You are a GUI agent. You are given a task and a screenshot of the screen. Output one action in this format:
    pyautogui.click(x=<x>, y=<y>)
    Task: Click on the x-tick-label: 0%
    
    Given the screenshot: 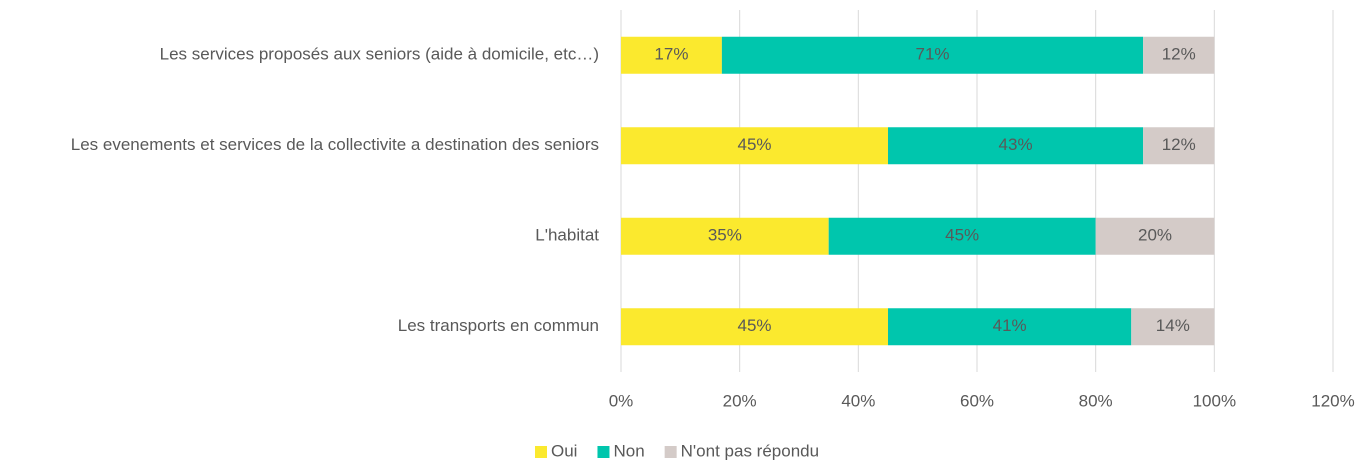 What is the action you would take?
    pyautogui.click(x=621, y=400)
    